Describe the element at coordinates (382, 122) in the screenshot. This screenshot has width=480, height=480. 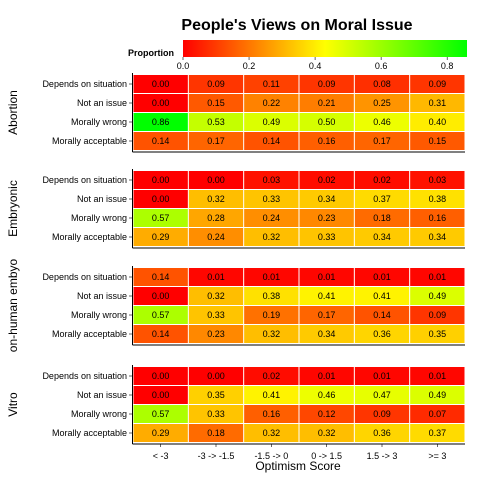
I see `cell-value-label: 0.46` at that location.